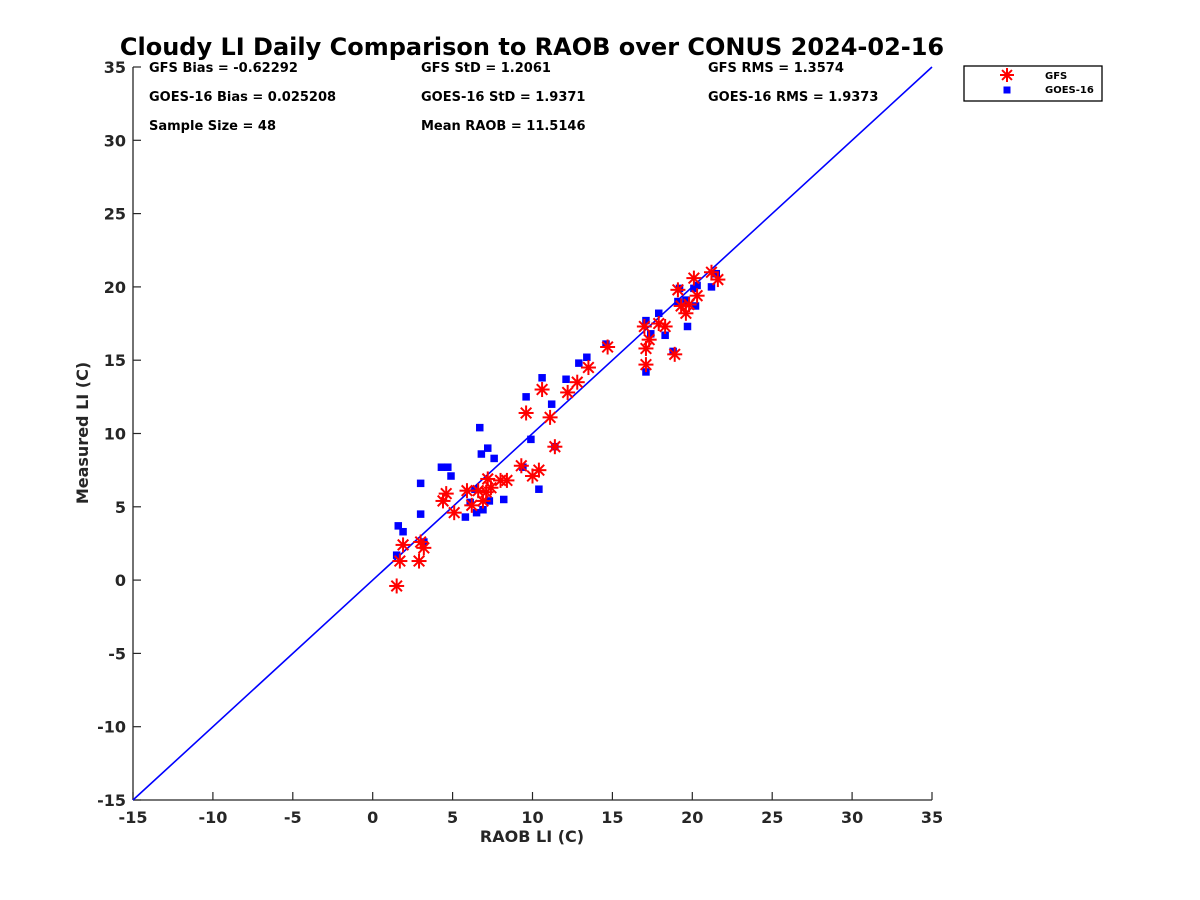  What do you see at coordinates (503, 97) in the screenshot?
I see `stat-text: GOES-16 StD = 1.9371` at bounding box center [503, 97].